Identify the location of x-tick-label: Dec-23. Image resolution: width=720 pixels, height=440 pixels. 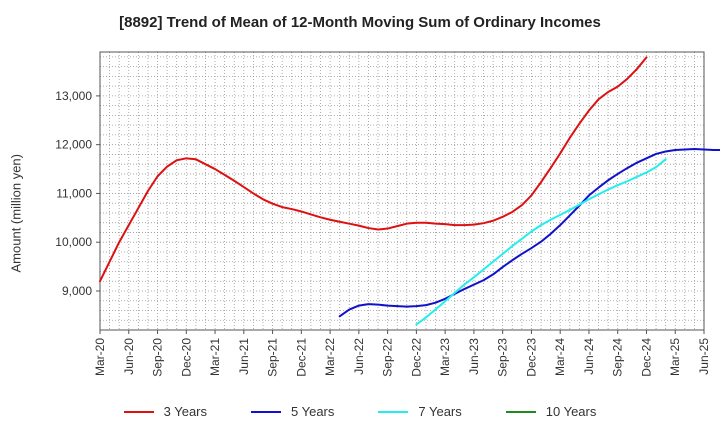
(531, 357).